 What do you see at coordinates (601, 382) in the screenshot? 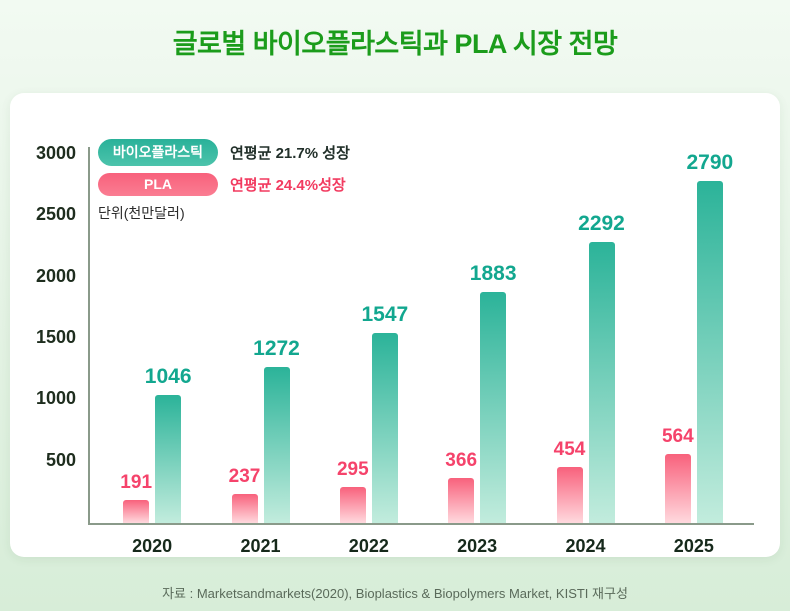
I see `bar-bio-2024` at bounding box center [601, 382].